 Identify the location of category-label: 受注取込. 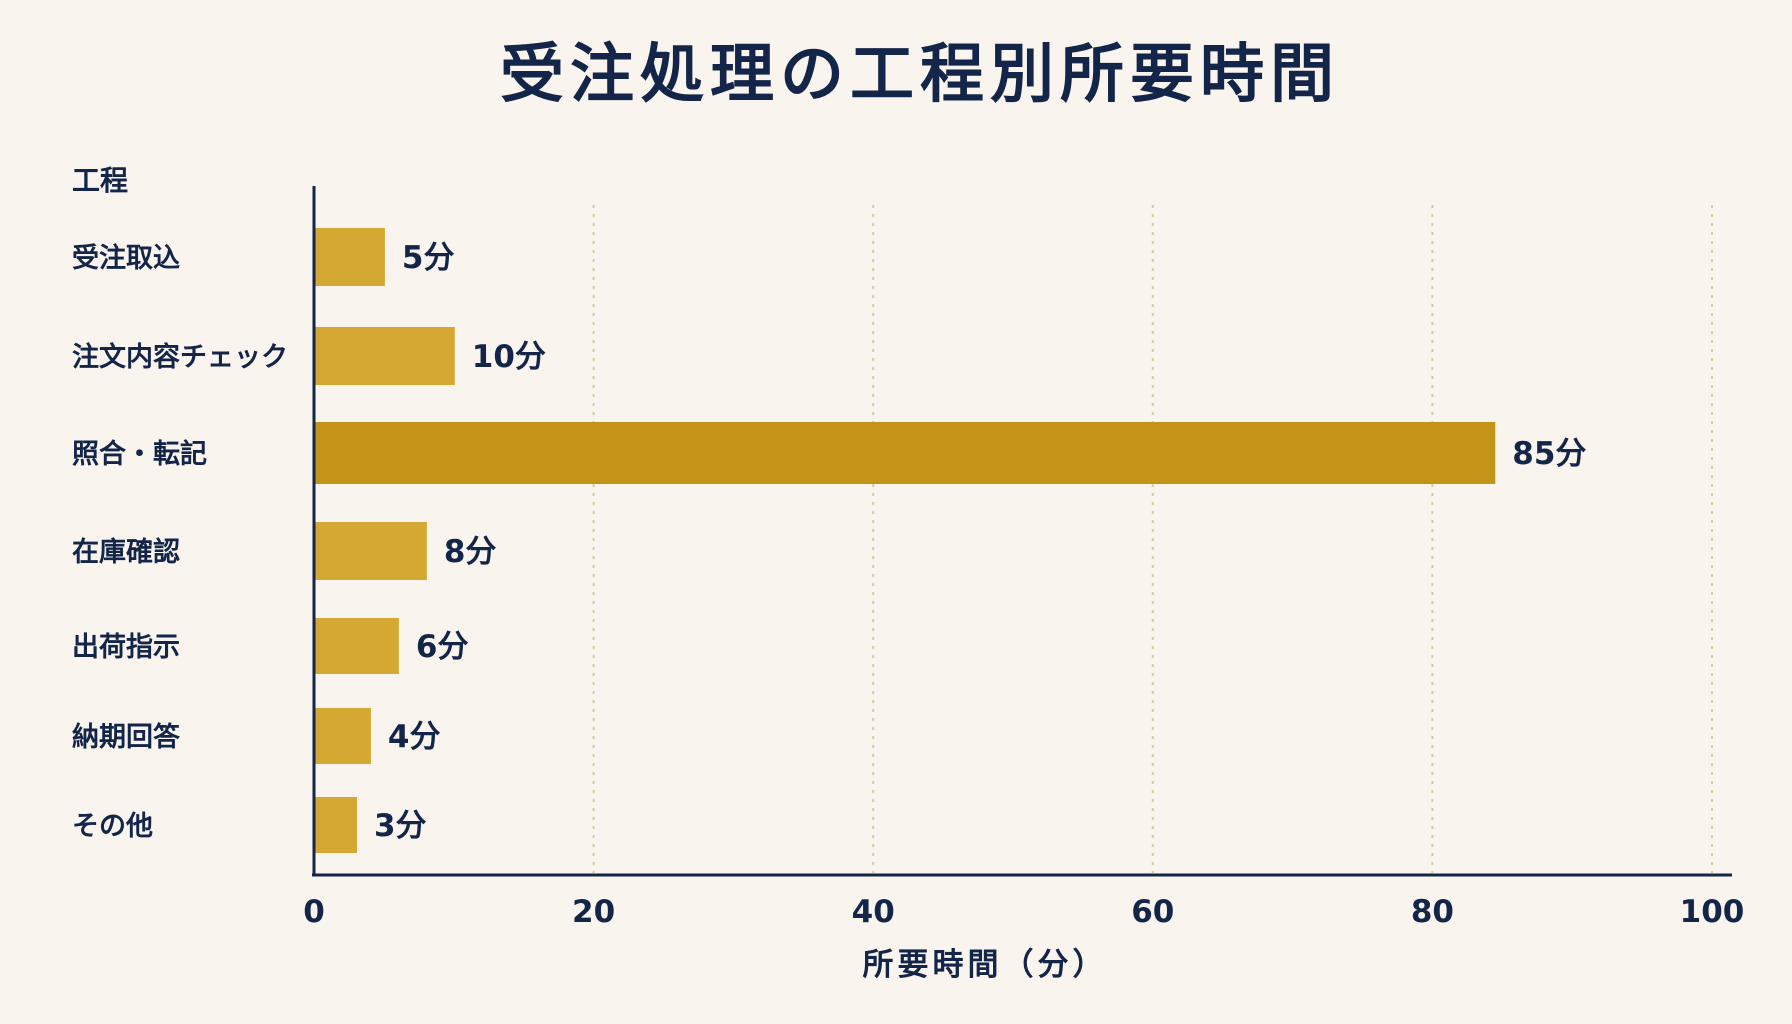
(126, 258).